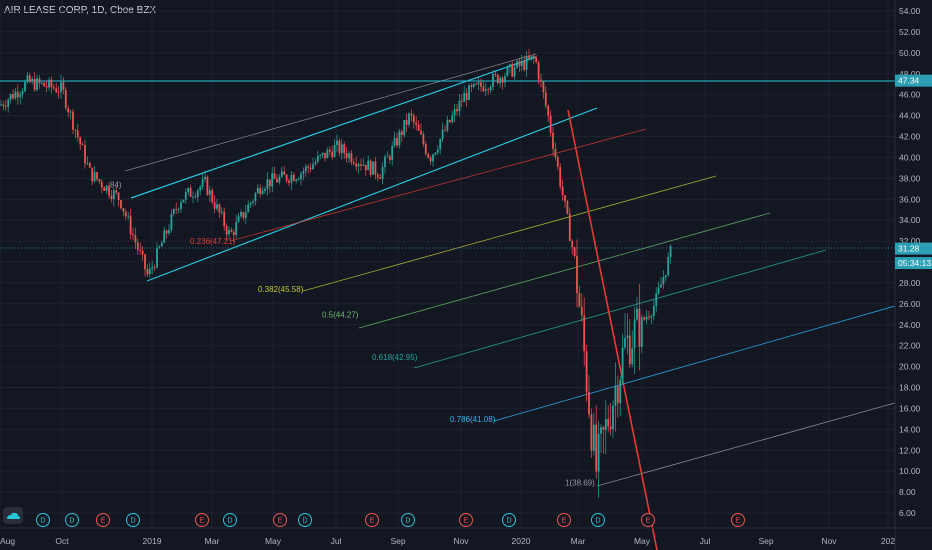 The width and height of the screenshot is (932, 550). What do you see at coordinates (910, 116) in the screenshot?
I see `price-tick-label: 44.00` at bounding box center [910, 116].